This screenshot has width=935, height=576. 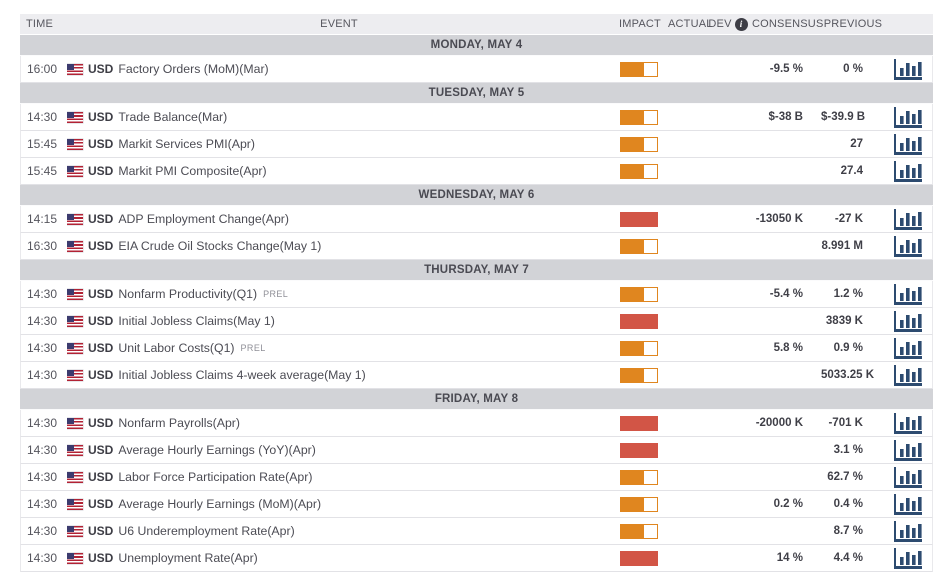 I want to click on previous-value: 27, so click(x=856, y=144).